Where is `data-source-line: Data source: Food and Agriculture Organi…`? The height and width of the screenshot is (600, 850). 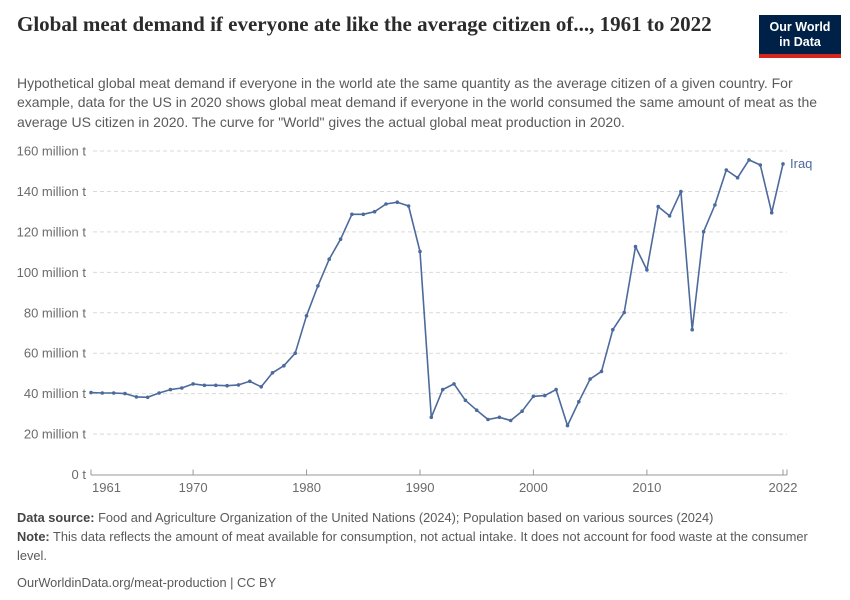
data-source-line: Data source: Food and Agriculture Organi… is located at coordinates (427, 517).